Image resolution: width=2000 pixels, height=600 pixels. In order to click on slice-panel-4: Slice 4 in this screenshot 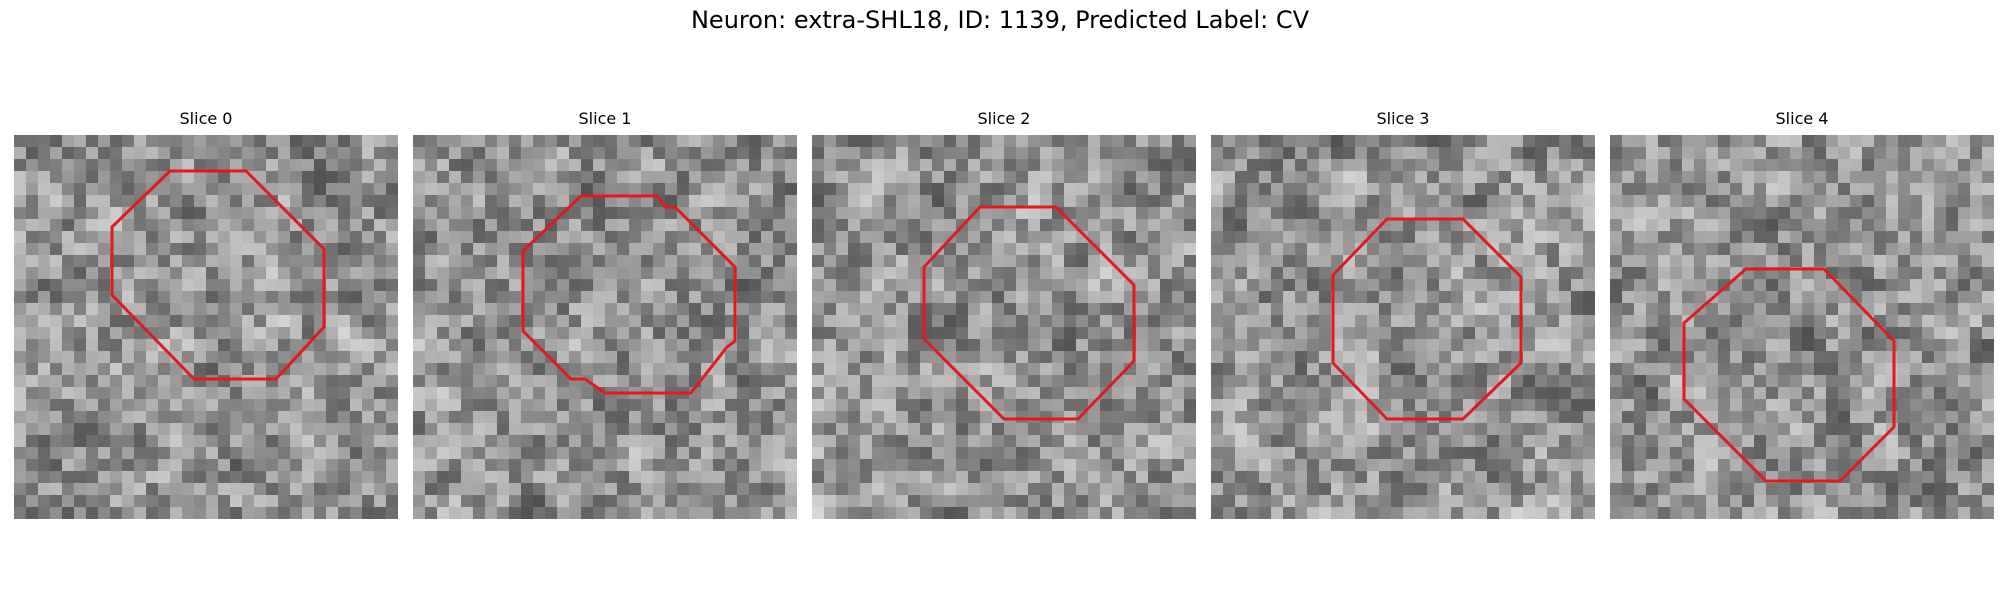, I will do `click(1802, 312)`.